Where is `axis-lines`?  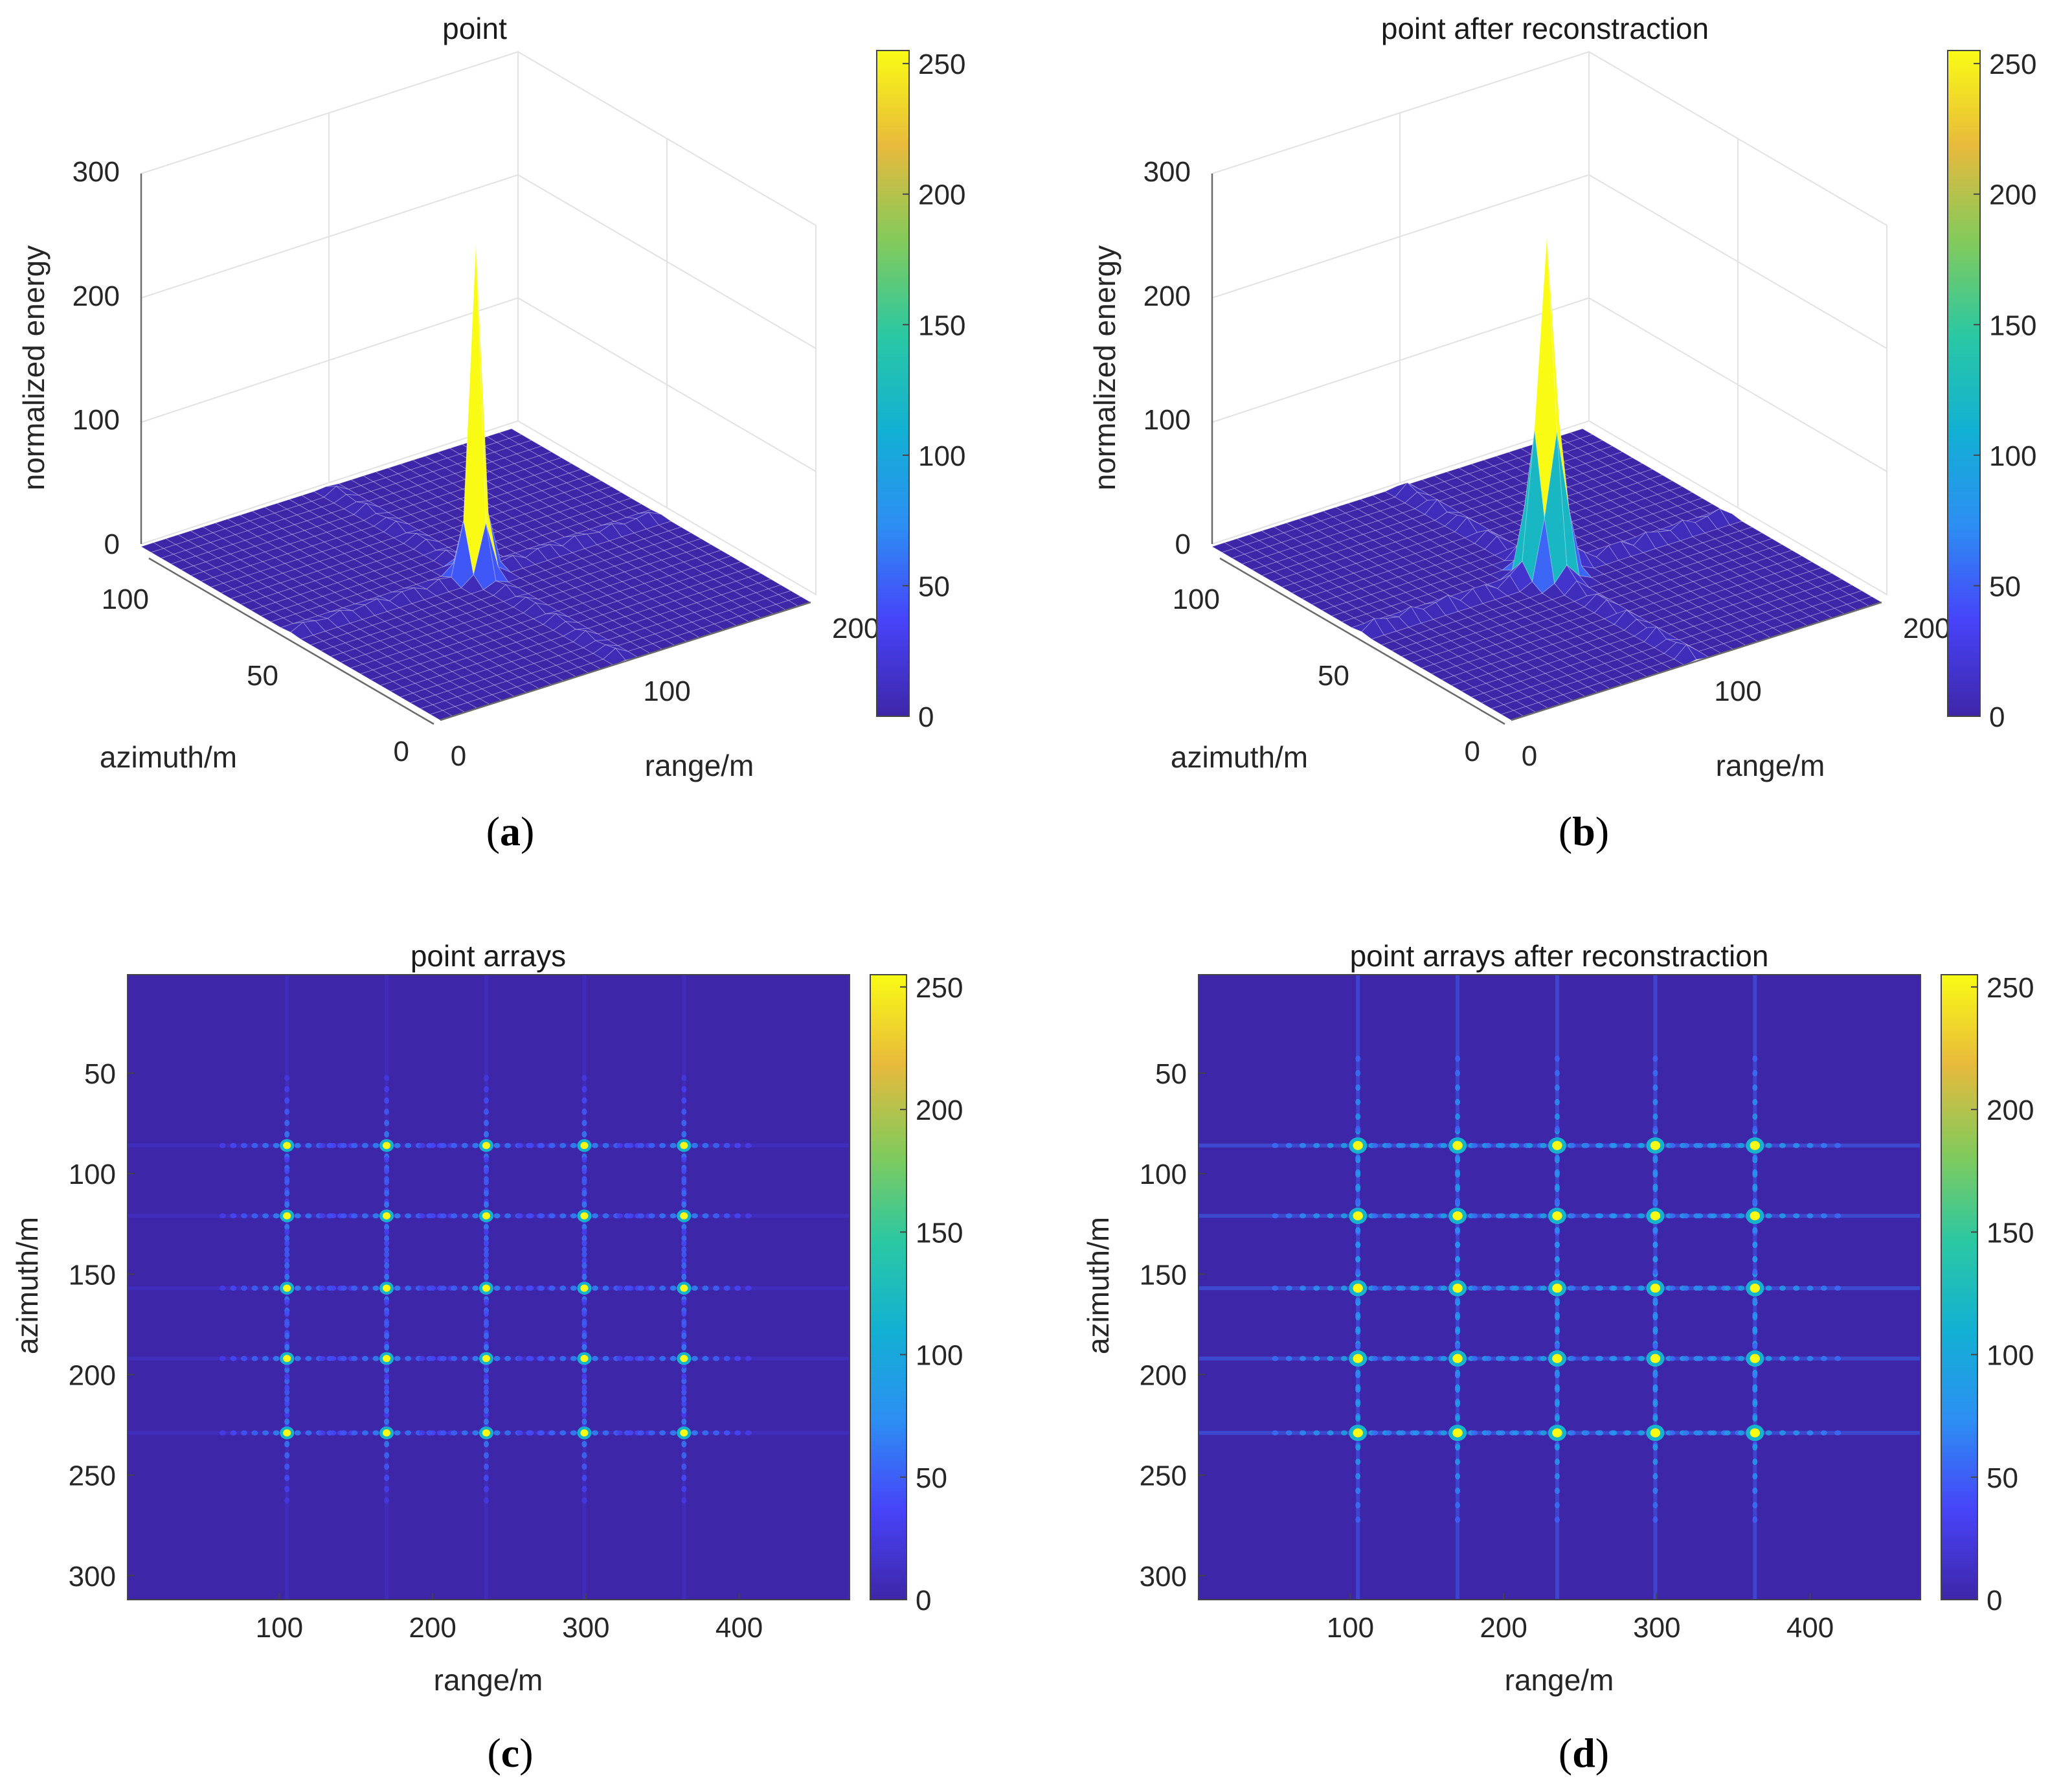 axis-lines is located at coordinates (475, 449).